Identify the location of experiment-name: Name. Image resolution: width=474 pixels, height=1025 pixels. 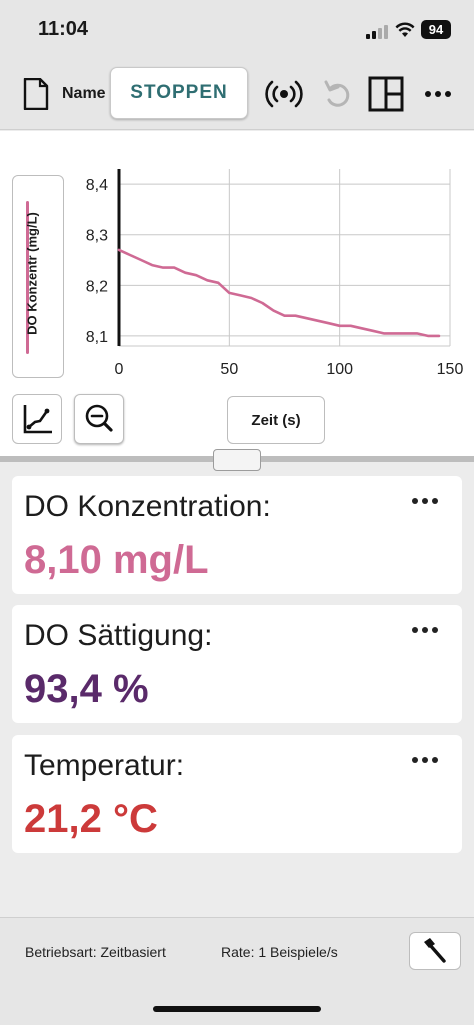
(84, 93).